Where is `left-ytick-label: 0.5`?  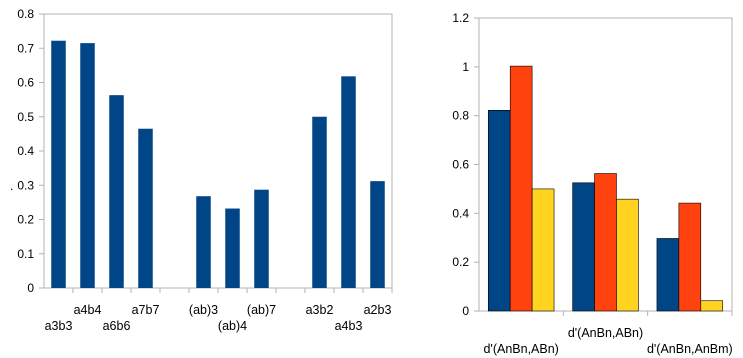
left-ytick-label: 0.5 is located at coordinates (25, 117).